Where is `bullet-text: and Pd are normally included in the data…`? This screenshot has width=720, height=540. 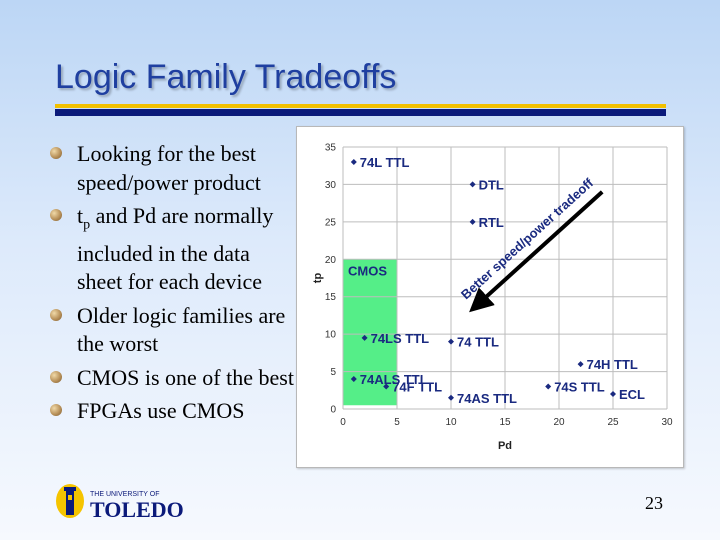
bullet-text: and Pd are normally included in the data… is located at coordinates (175, 249).